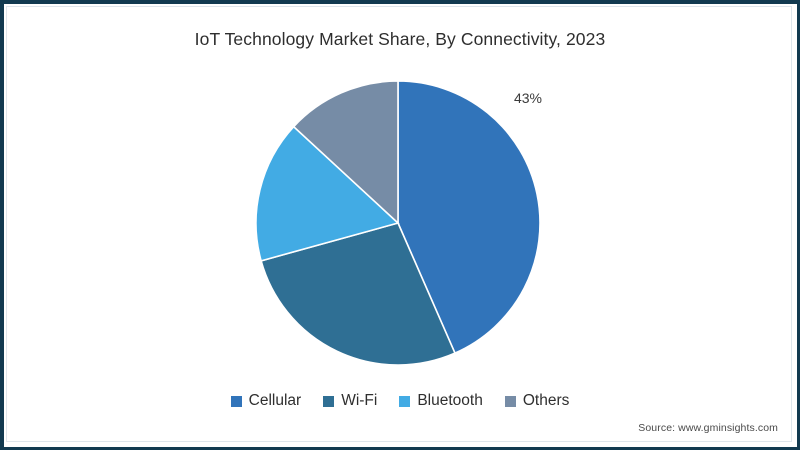 This screenshot has height=450, width=800. Describe the element at coordinates (798, 225) in the screenshot. I see `frame-border-right` at that location.